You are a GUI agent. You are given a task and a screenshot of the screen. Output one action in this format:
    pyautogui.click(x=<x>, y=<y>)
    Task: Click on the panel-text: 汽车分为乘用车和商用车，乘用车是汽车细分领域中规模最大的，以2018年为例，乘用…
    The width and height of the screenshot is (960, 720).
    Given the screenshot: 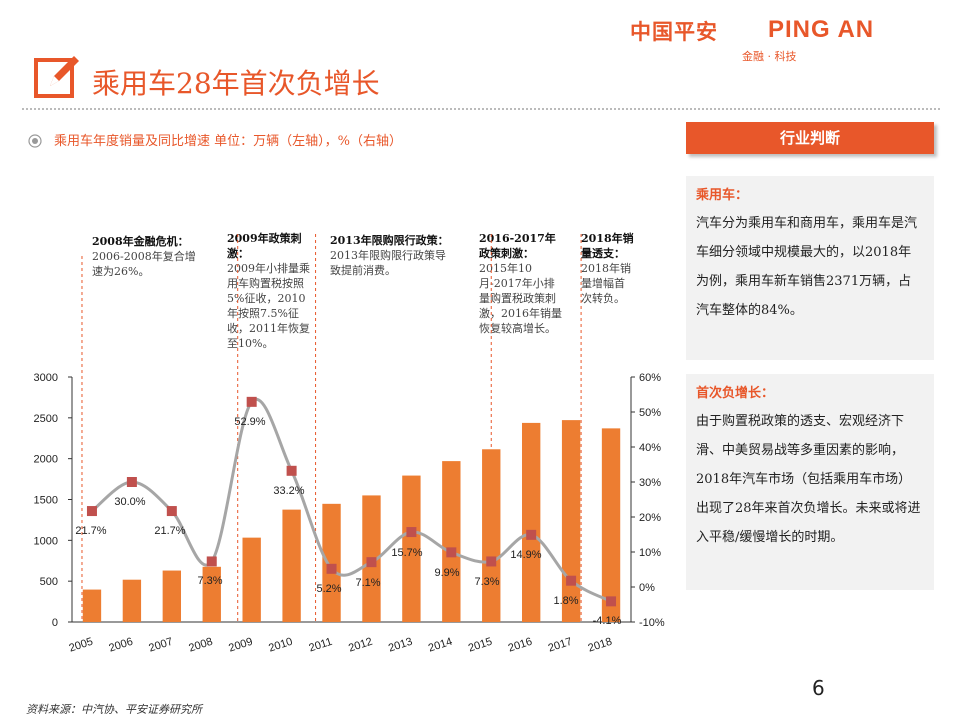 What is the action you would take?
    pyautogui.click(x=807, y=267)
    